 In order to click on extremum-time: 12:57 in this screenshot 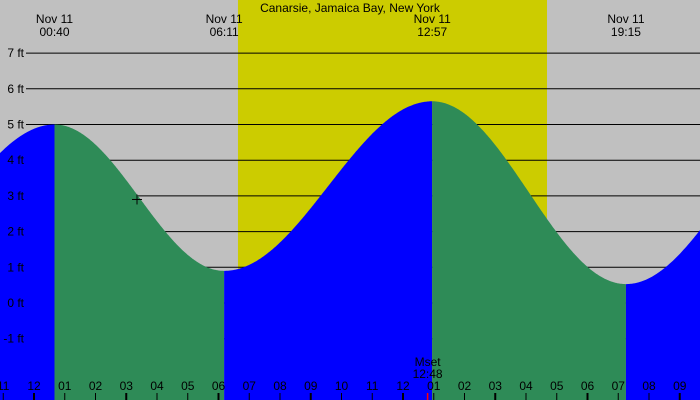, I will do `click(432, 32)`.